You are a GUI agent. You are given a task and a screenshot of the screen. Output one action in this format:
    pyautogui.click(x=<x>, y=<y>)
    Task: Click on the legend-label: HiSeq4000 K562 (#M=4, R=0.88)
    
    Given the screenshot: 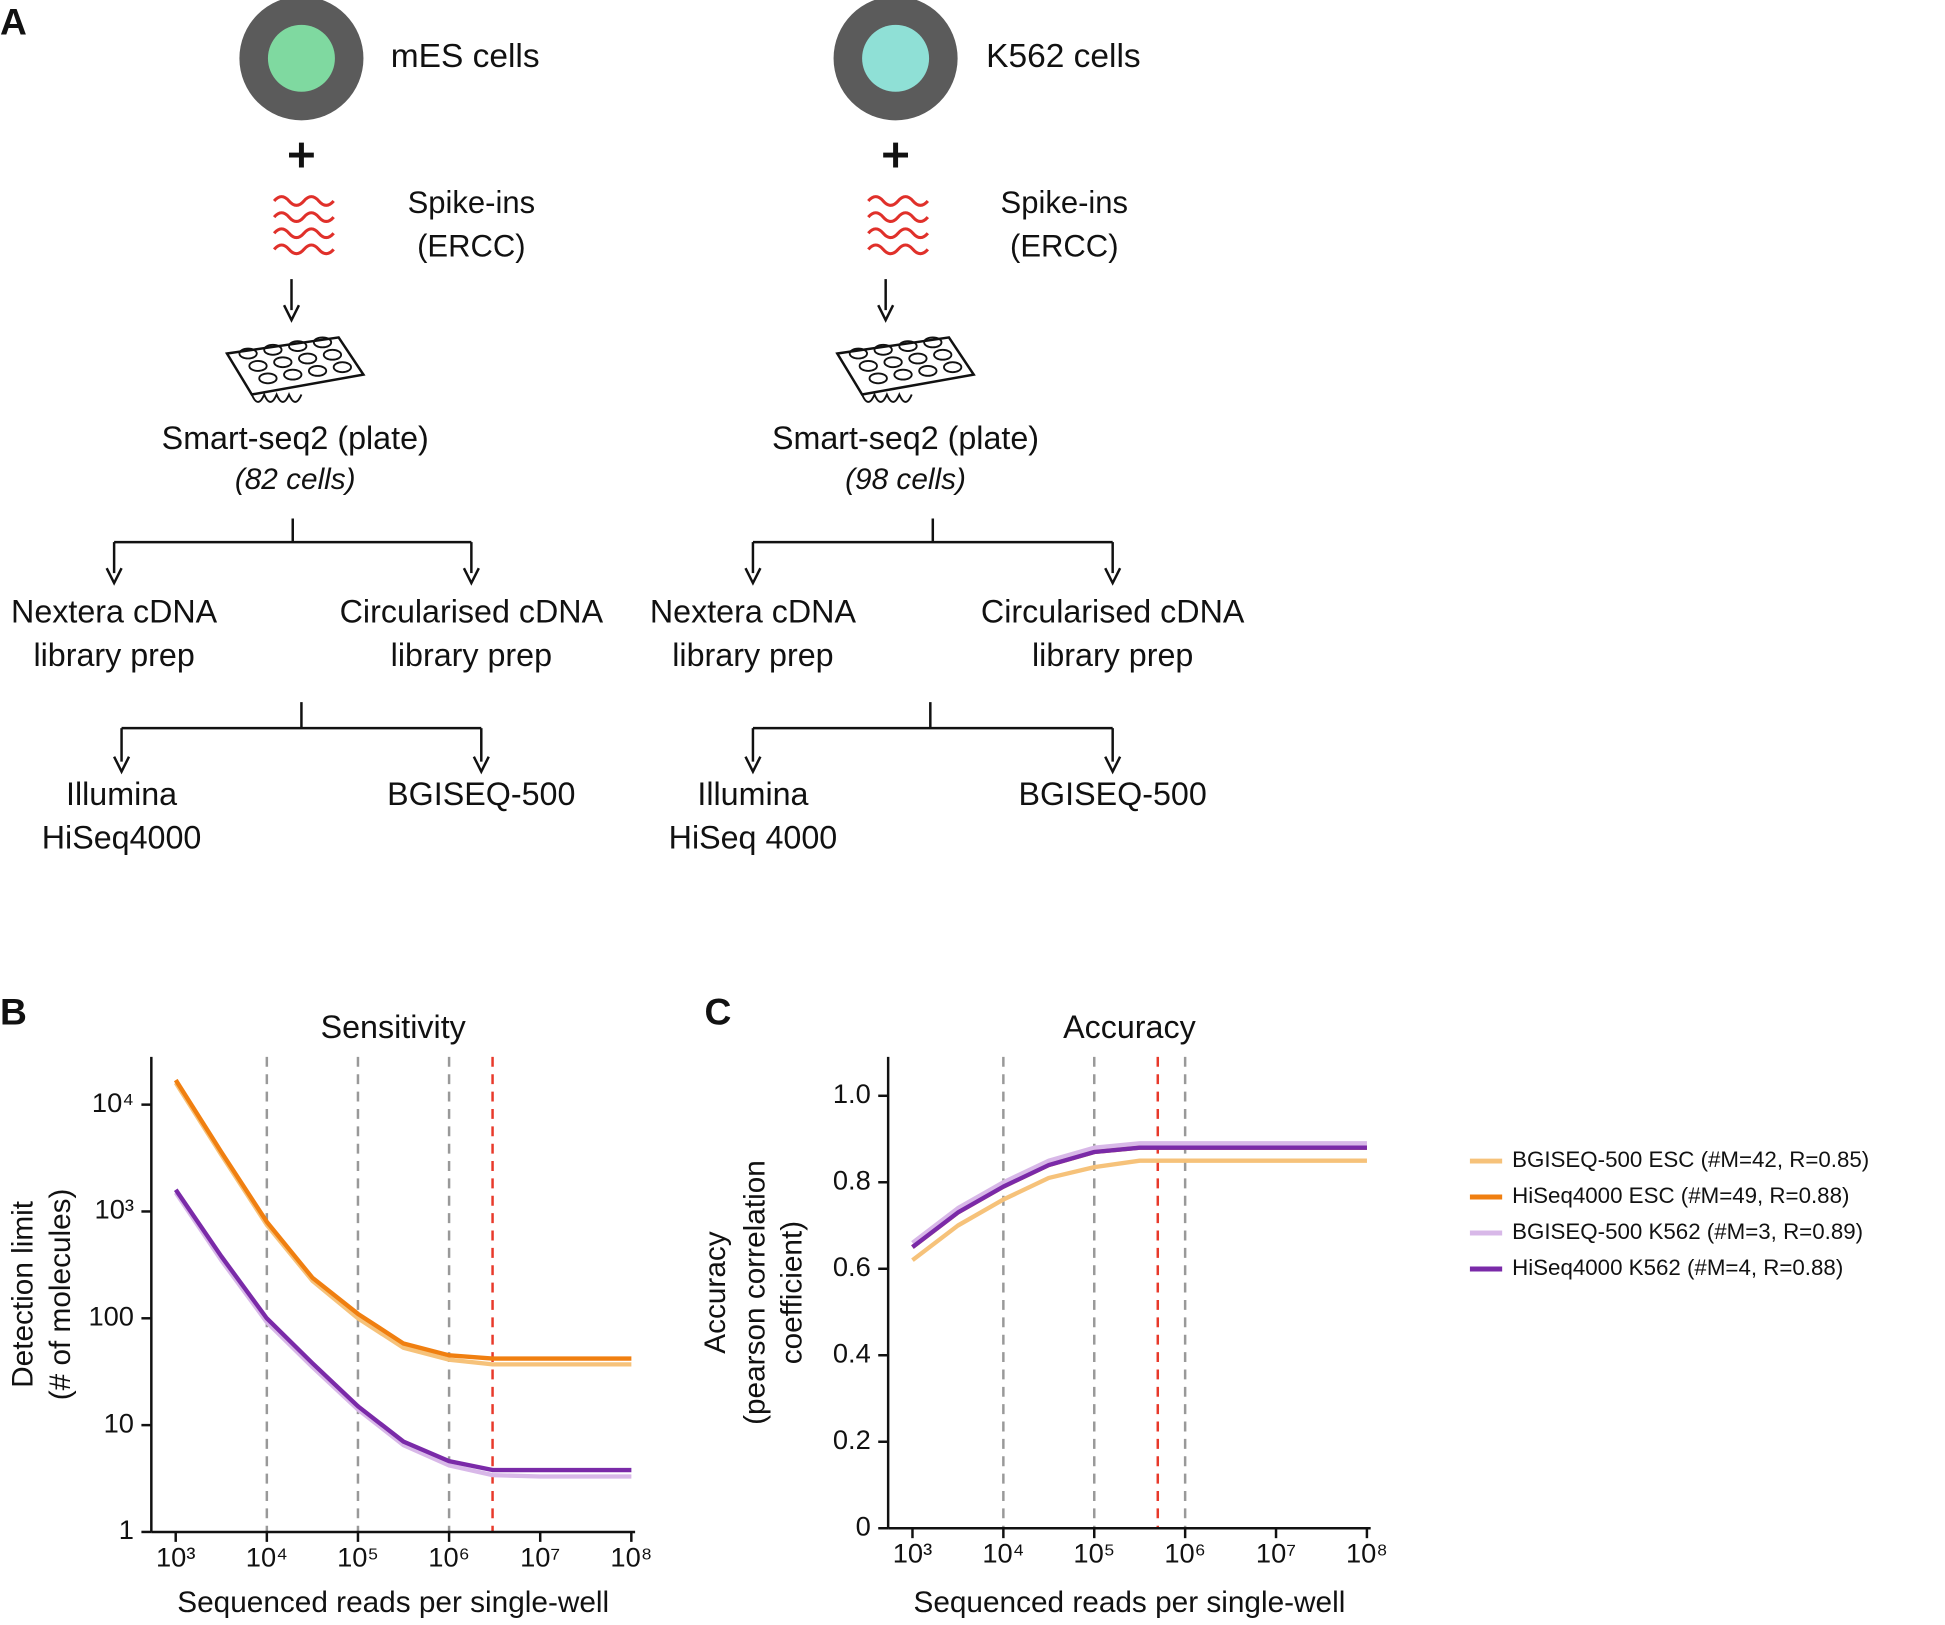 What is the action you would take?
    pyautogui.click(x=1677, y=1267)
    